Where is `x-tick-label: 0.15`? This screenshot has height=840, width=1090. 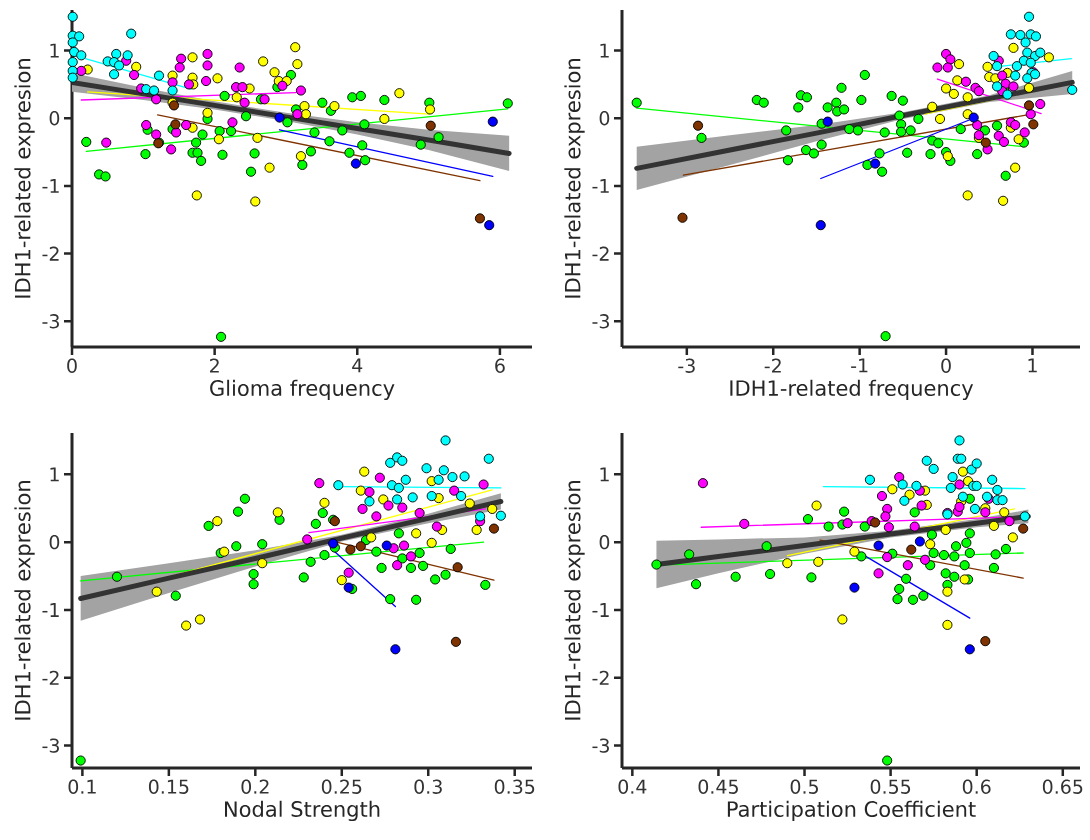
x-tick-label: 0.15 is located at coordinates (168, 786).